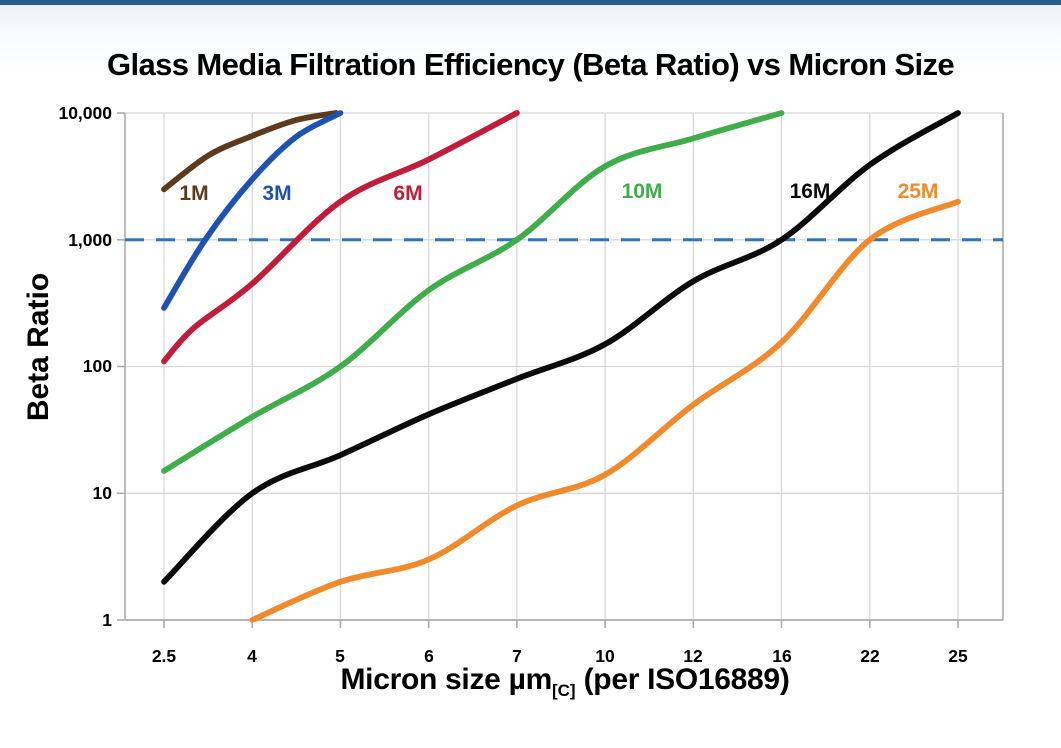  I want to click on x-axis-title: Micron size µm[C] (per ISO16889), so click(564, 682).